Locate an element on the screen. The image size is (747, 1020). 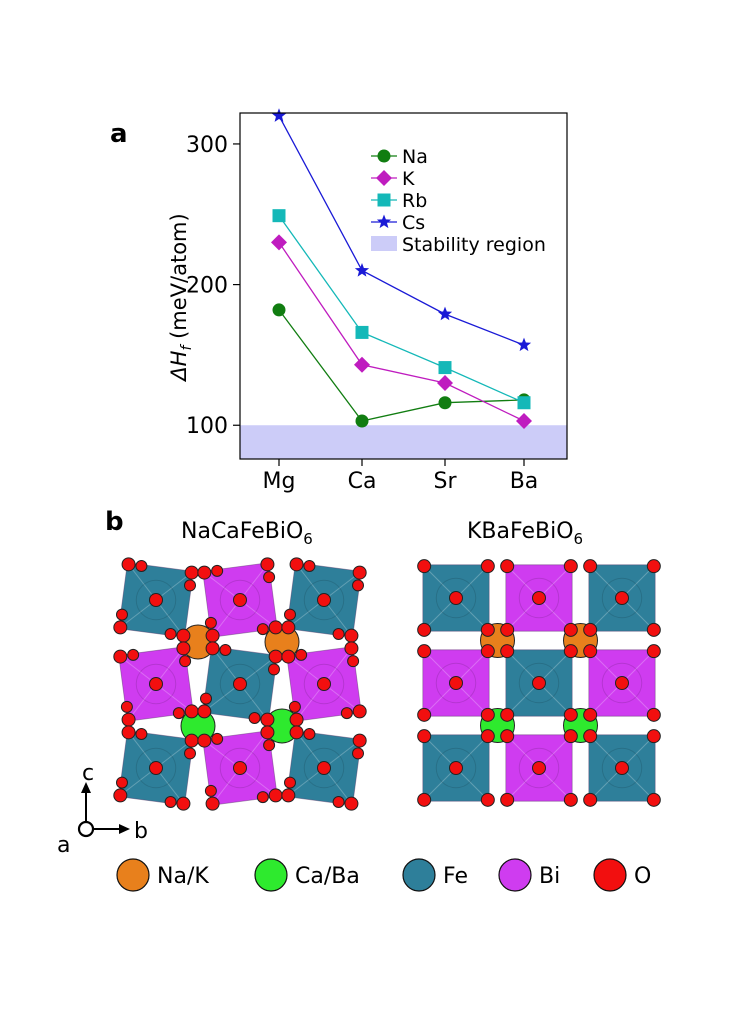
point-cs-mg is located at coordinates (279, 115).